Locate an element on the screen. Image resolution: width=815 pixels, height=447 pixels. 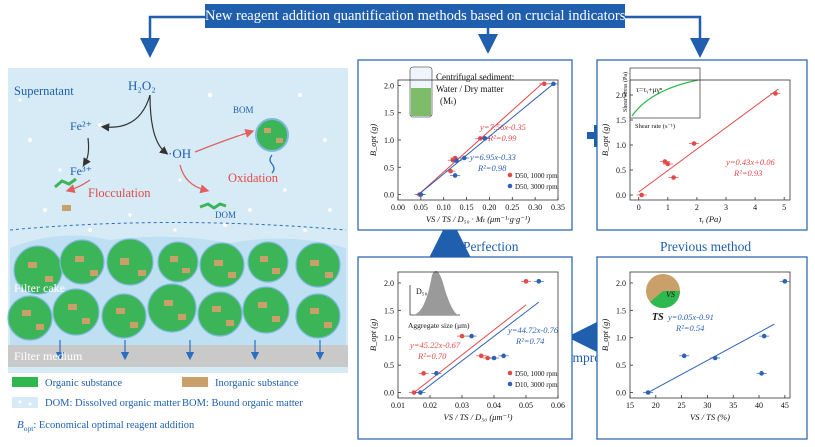
x-tick-label: 0.06 is located at coordinates (558, 405).